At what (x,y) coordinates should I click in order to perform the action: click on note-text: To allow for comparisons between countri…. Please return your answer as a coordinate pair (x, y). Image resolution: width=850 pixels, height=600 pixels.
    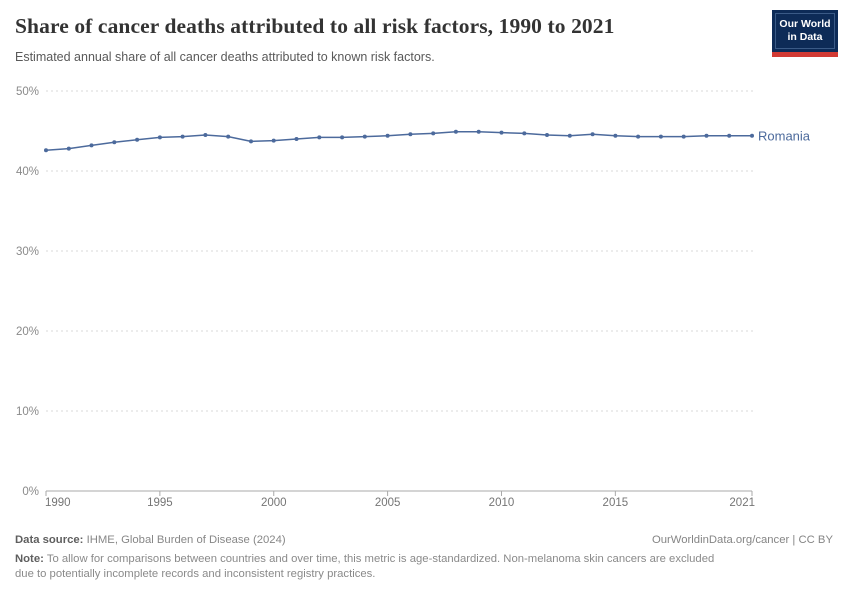
    Looking at the image, I should click on (365, 566).